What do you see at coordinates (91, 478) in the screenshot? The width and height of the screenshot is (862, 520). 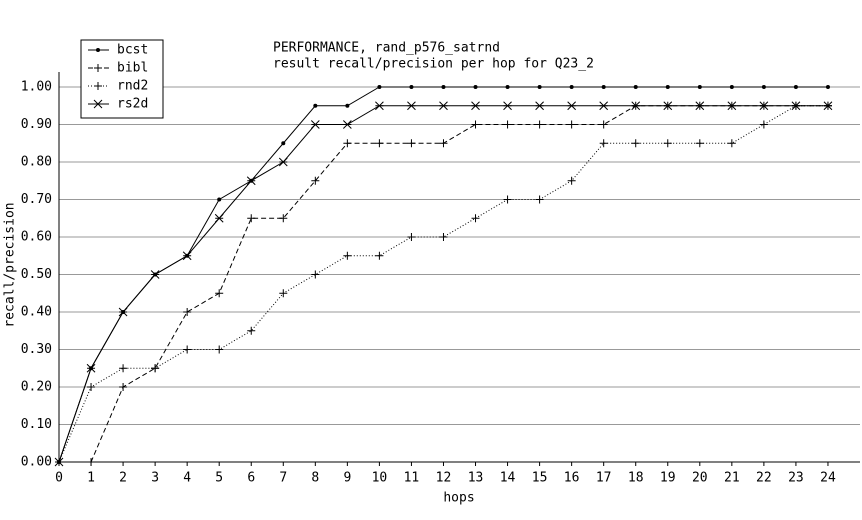 I see `x-tick-label: 1` at bounding box center [91, 478].